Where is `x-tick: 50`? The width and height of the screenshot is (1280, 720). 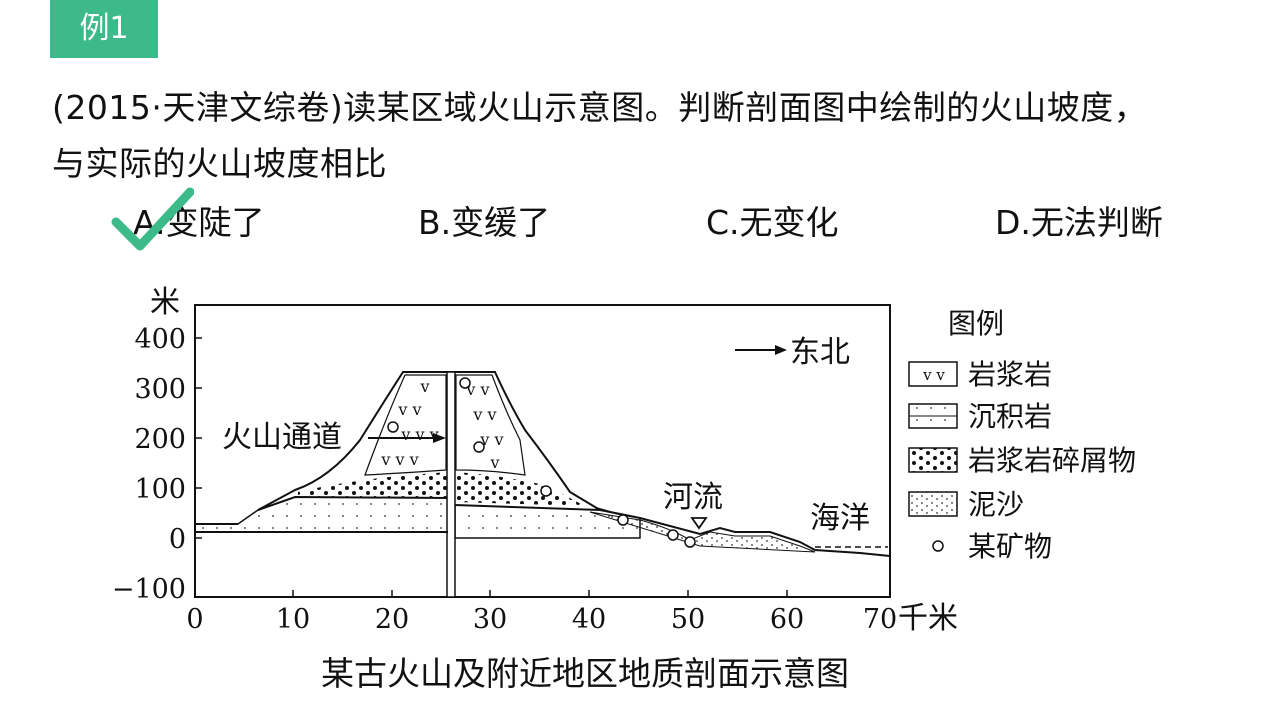 x-tick: 50 is located at coordinates (688, 619).